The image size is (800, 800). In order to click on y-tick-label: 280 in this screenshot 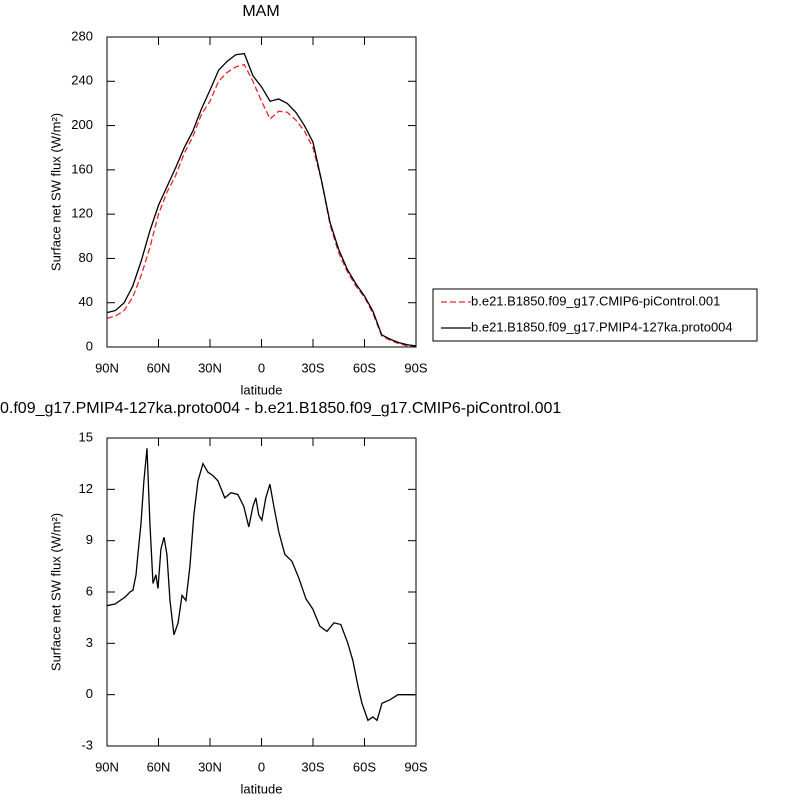, I will do `click(82, 35)`.